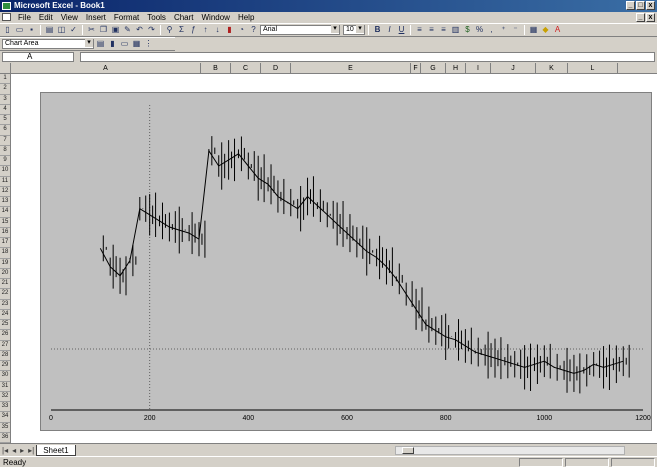 This screenshot has width=657, height=467. I want to click on column-header-i: I, so click(478, 68).